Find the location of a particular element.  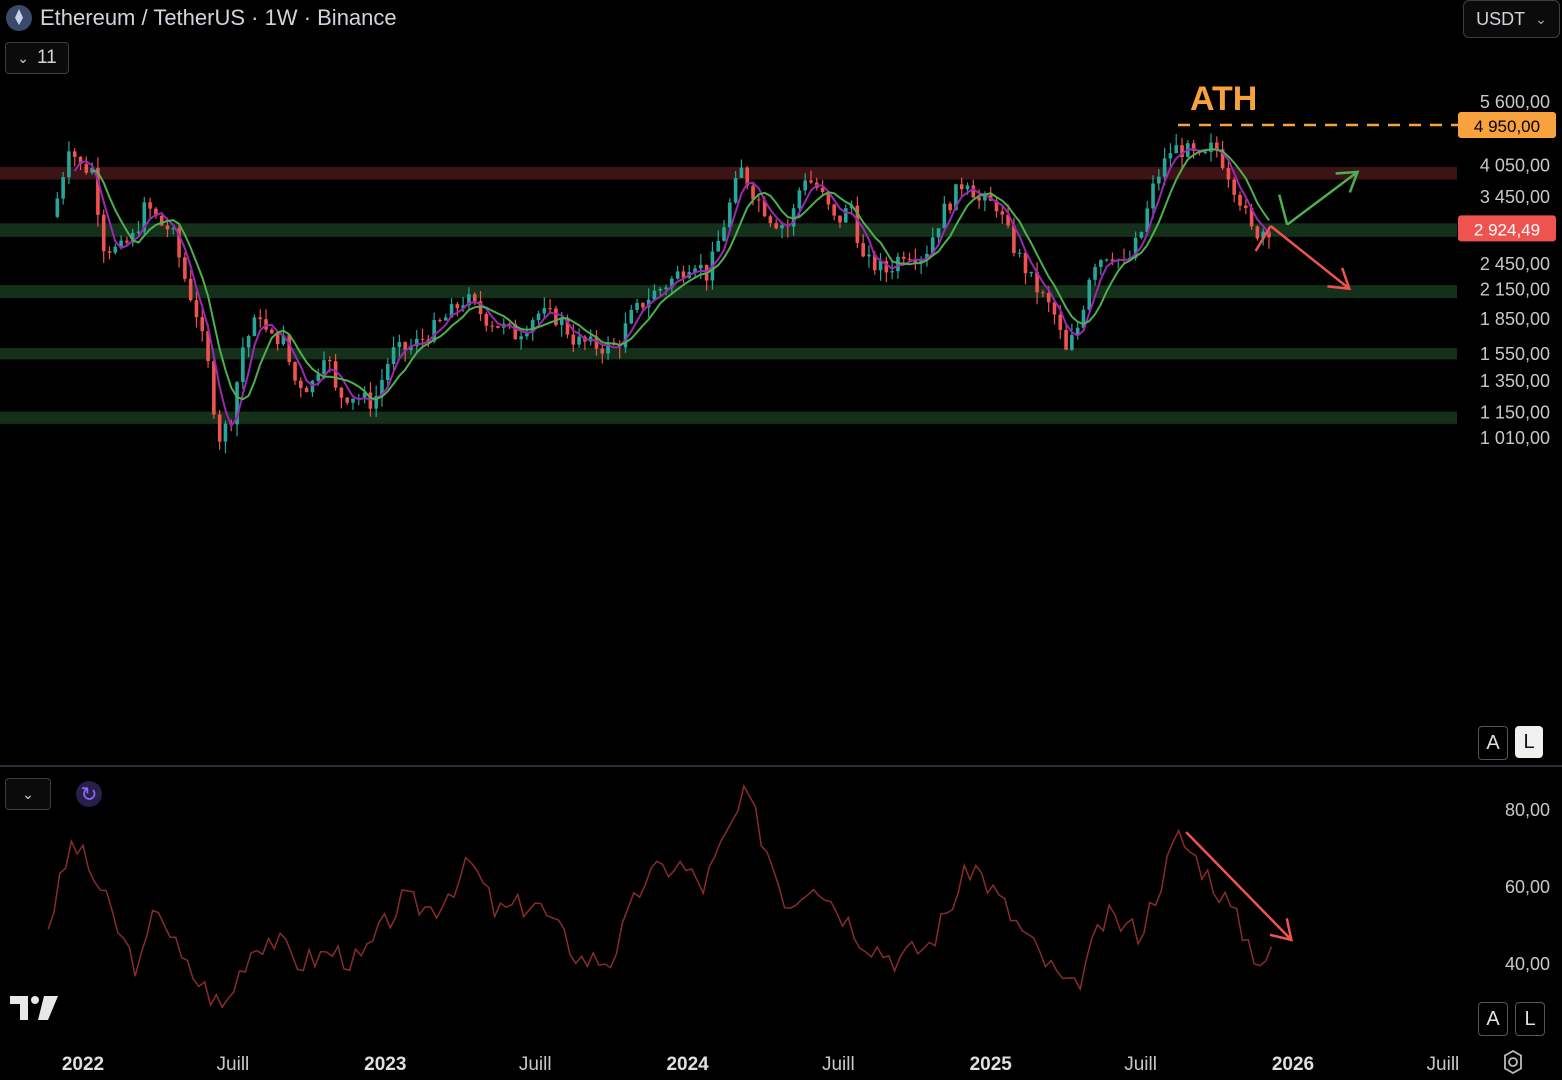

rsi-collapse-button: ⌄ is located at coordinates (28, 794).